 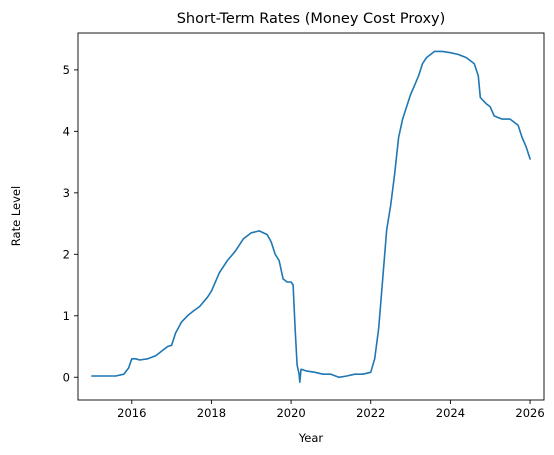 What do you see at coordinates (211, 413) in the screenshot?
I see `x-tick-label: 2018` at bounding box center [211, 413].